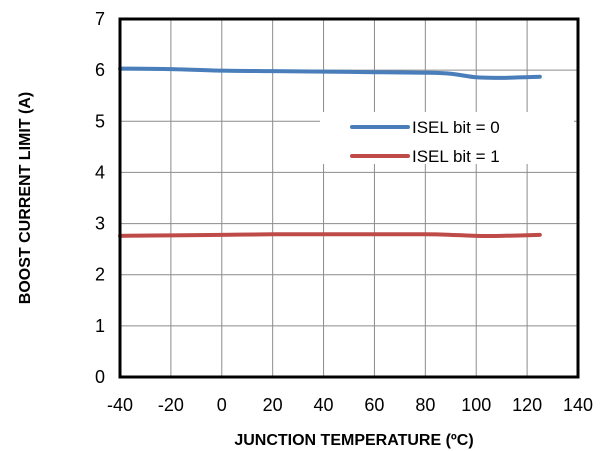 This screenshot has height=451, width=612. What do you see at coordinates (100, 172) in the screenshot?
I see `y-tick-label: 4` at bounding box center [100, 172].